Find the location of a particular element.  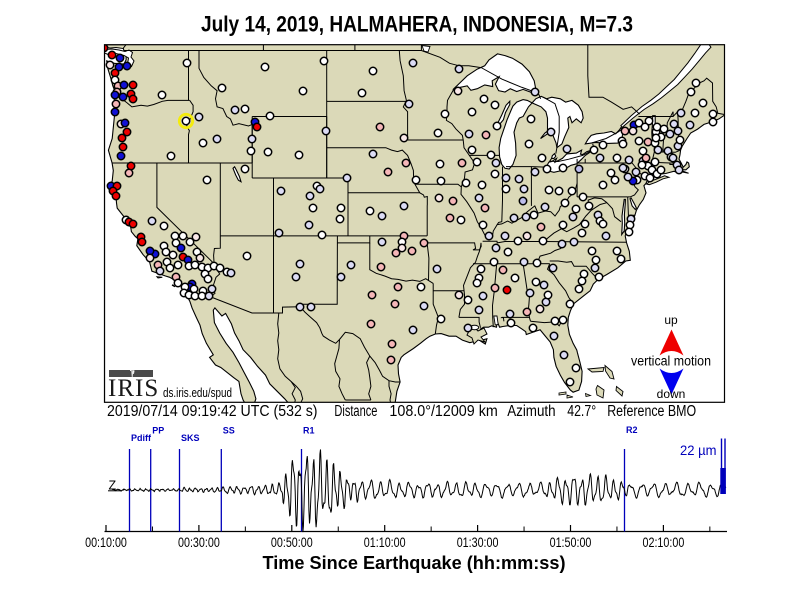

svg-text: 01:30:00 is located at coordinates (478, 542).